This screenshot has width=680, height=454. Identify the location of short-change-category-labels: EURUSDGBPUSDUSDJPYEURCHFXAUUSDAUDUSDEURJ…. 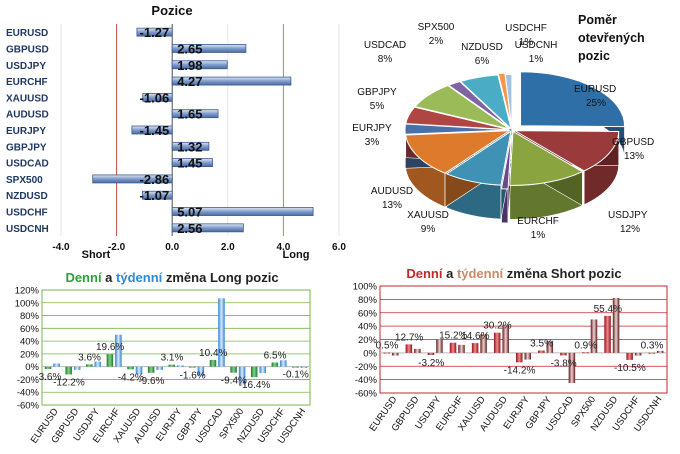
(515, 414).